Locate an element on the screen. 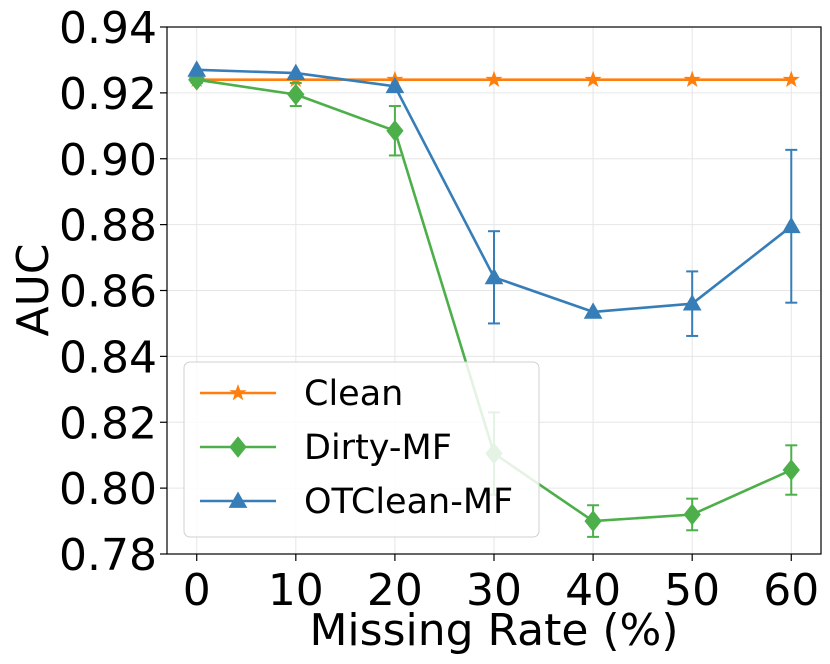 This screenshot has width=830, height=664. y-tick-label: 0.94 is located at coordinates (108, 28).